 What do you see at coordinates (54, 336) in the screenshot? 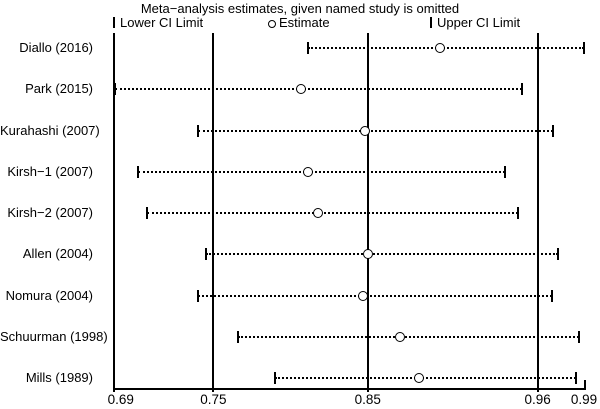
I see `study-label: Schuurman (1998)` at bounding box center [54, 336].